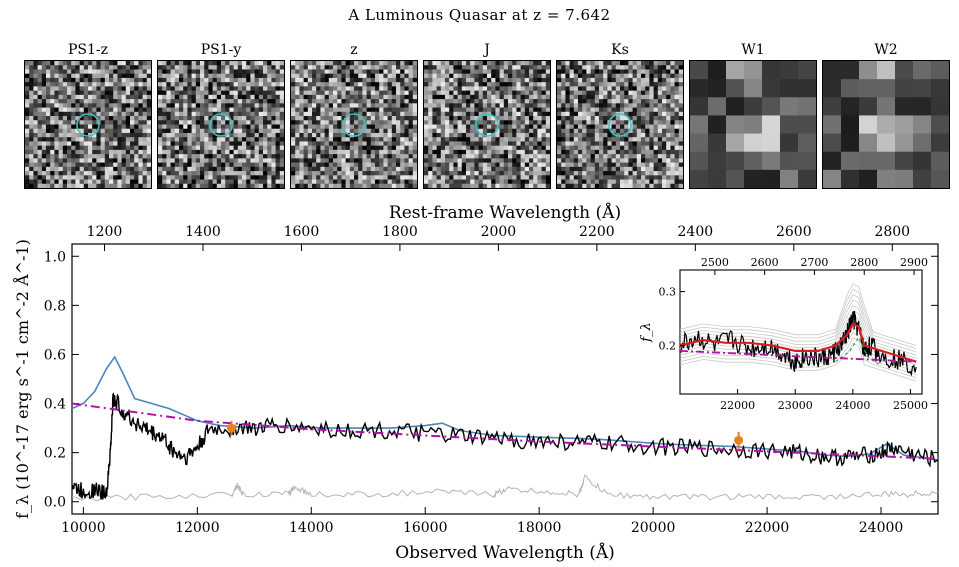 This screenshot has height=567, width=959. What do you see at coordinates (753, 50) in the screenshot?
I see `cutout-label: W1` at bounding box center [753, 50].